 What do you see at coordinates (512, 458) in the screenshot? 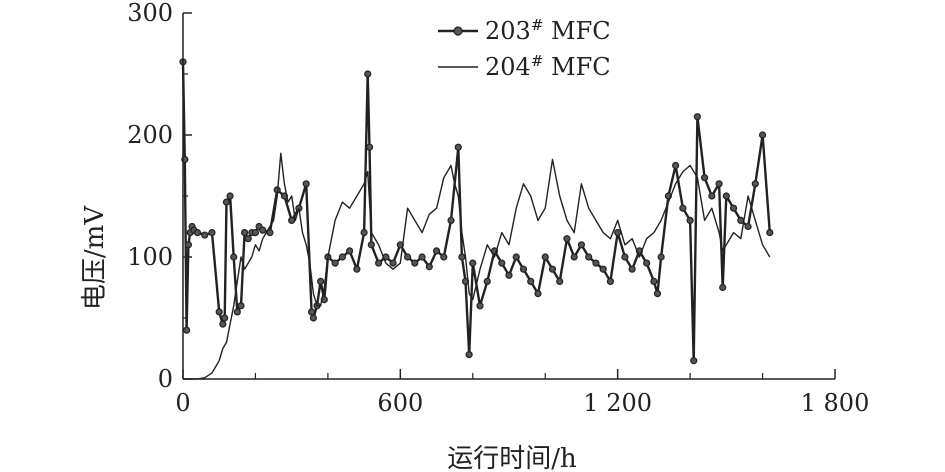
I see `x-axis-title: 运行时间/h` at bounding box center [512, 458].